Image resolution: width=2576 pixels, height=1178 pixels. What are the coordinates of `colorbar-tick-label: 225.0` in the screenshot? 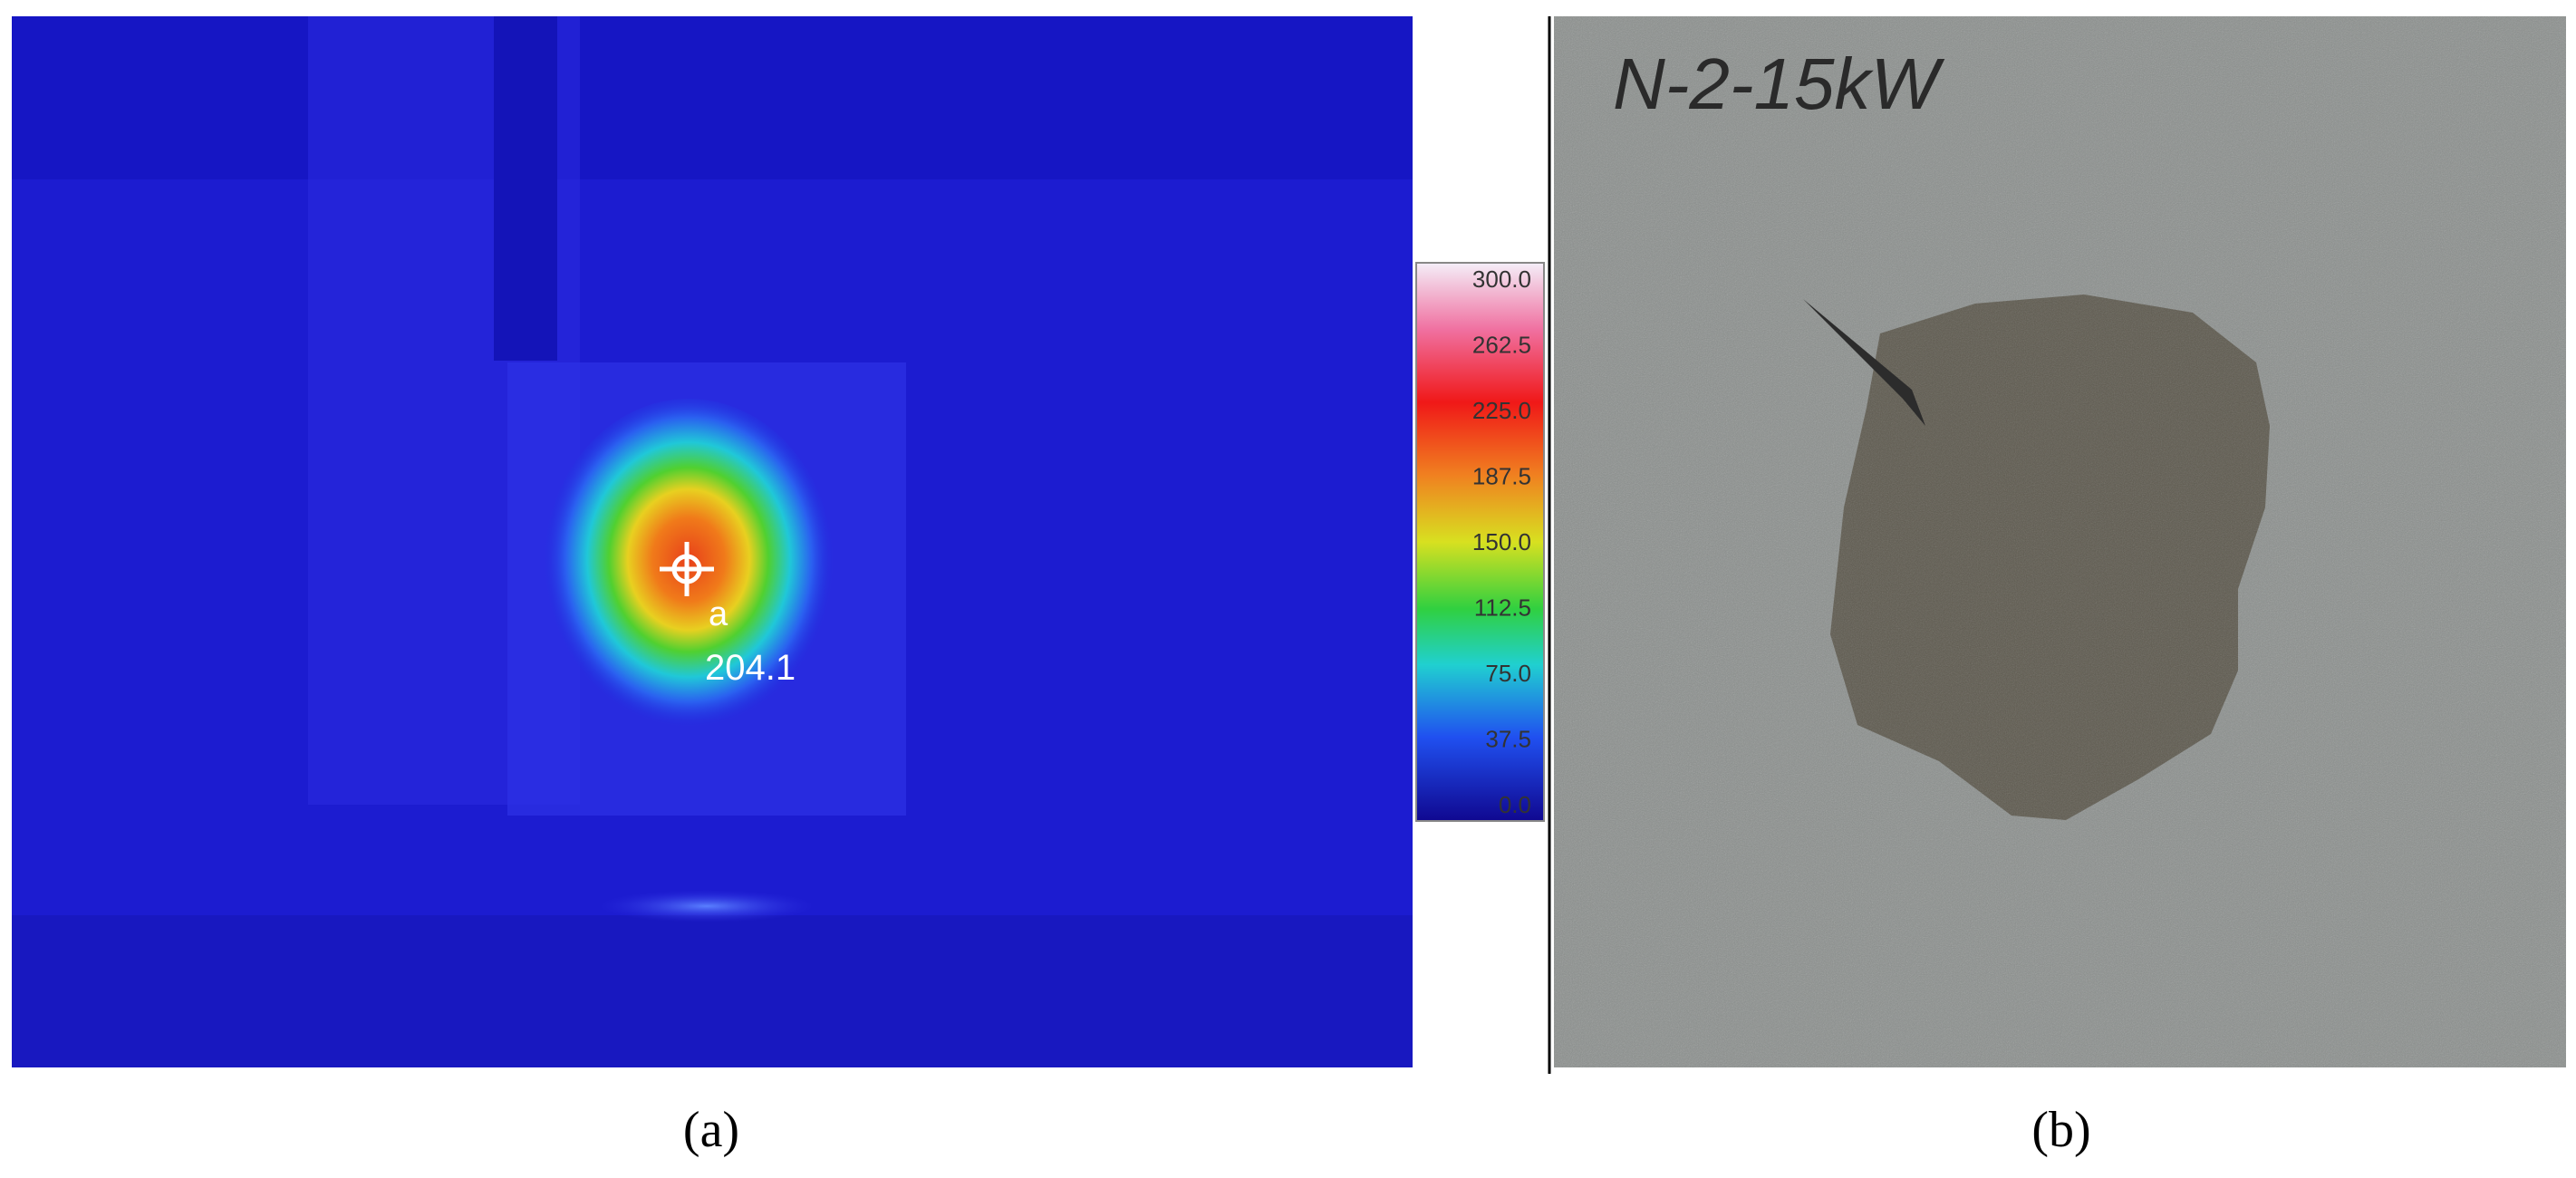 It's located at (1501, 410).